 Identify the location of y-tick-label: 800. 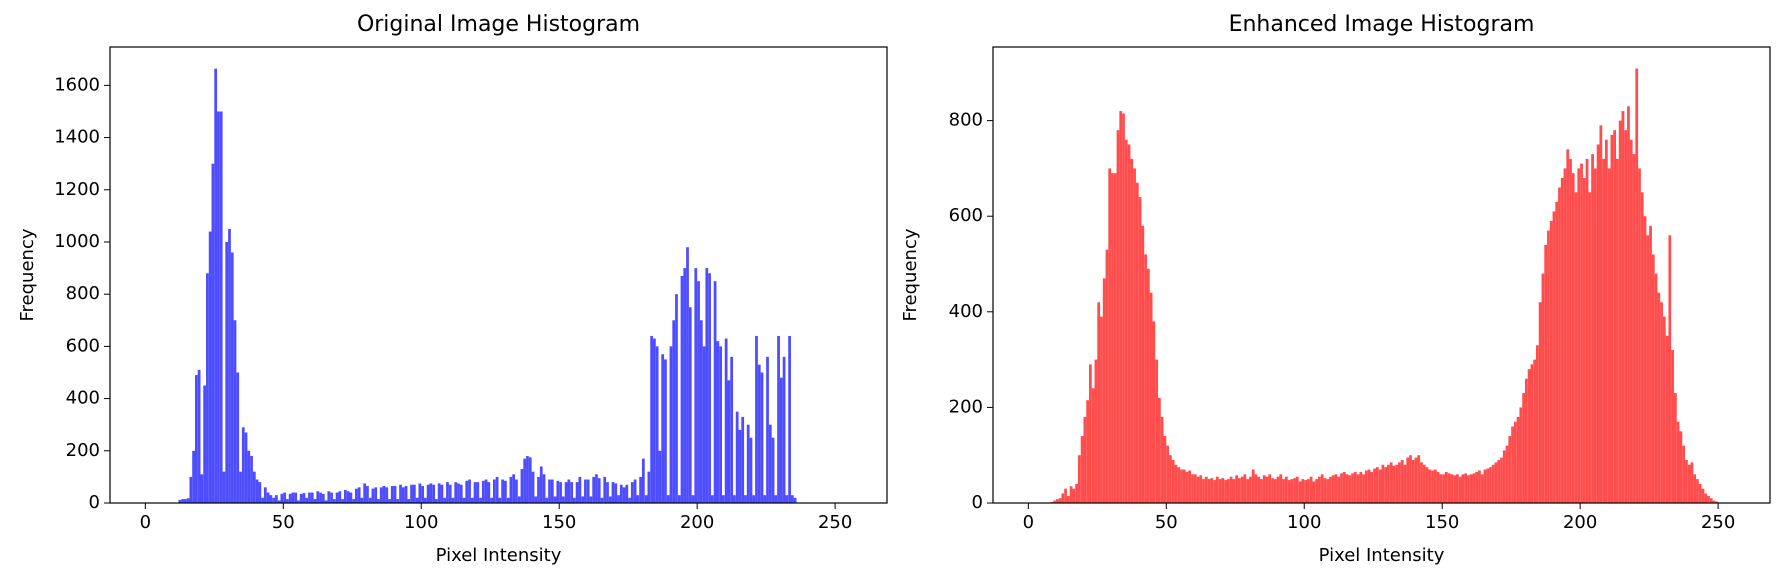
(966, 120).